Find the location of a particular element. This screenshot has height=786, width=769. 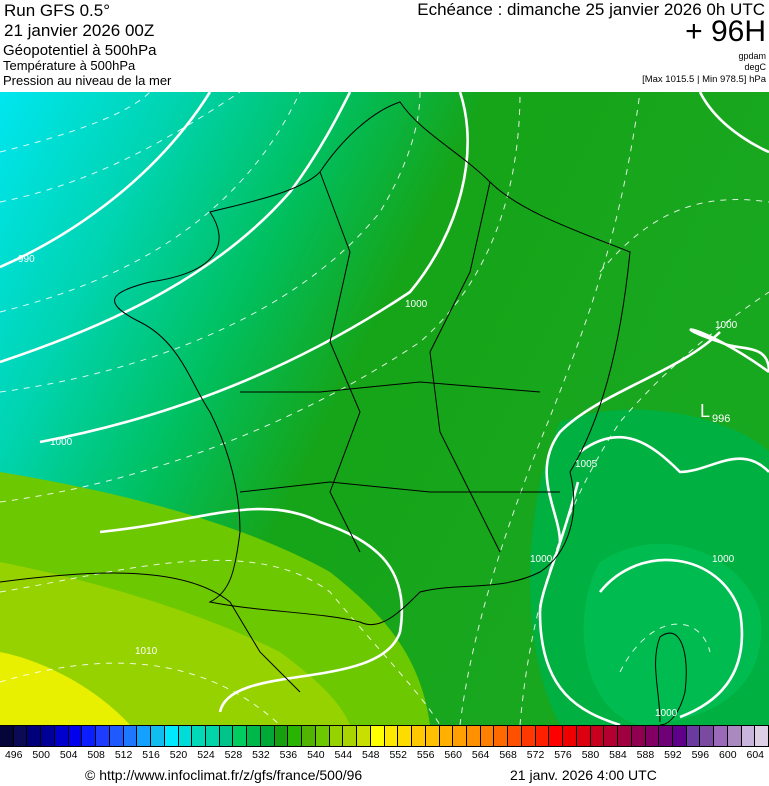

run-date: 21 janvier 2026 00Z is located at coordinates (79, 30).